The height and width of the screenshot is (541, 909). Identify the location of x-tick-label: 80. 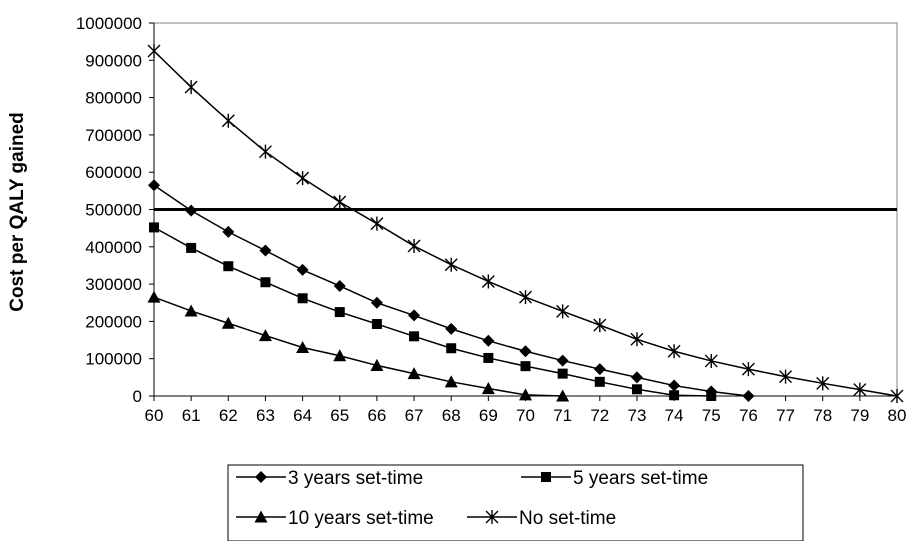
(897, 415).